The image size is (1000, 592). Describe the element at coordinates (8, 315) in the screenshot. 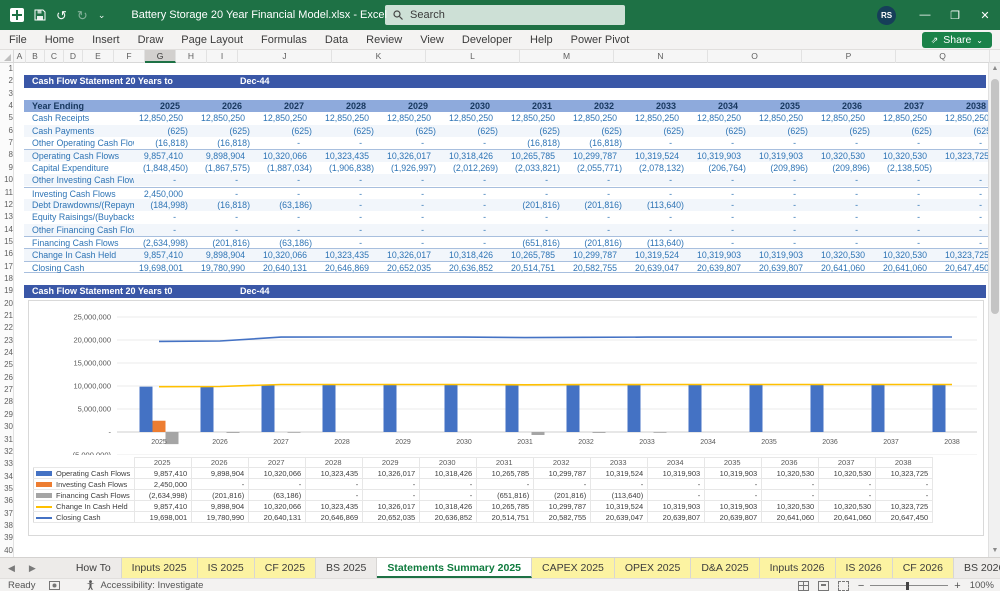

I see `row-header-21: 21` at that location.